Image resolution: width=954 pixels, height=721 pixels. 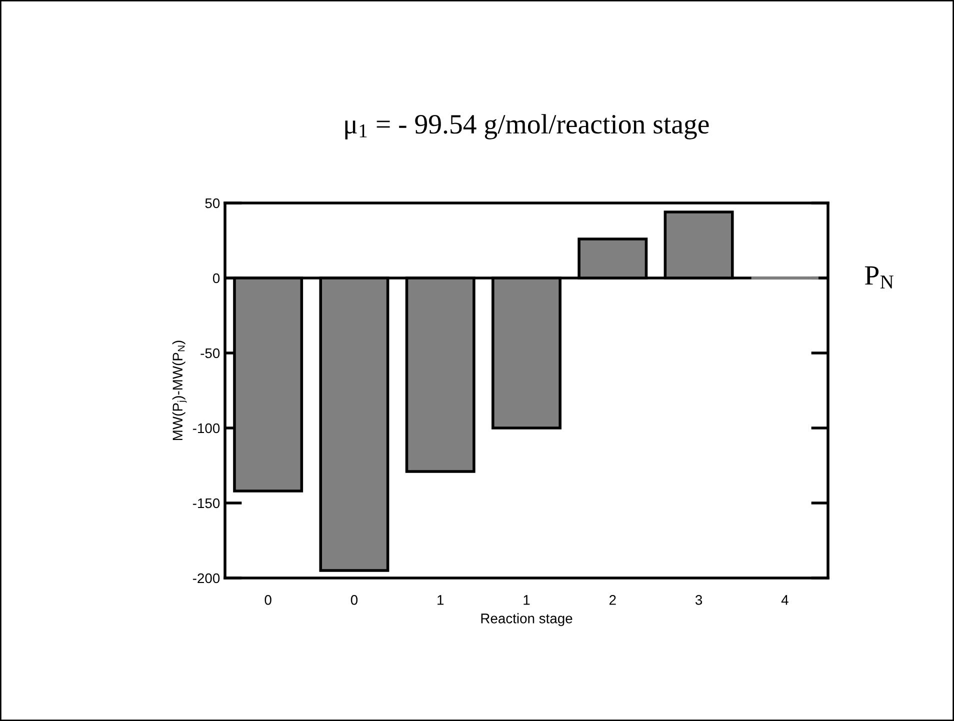 I want to click on y-tick-label: -50, so click(x=210, y=353).